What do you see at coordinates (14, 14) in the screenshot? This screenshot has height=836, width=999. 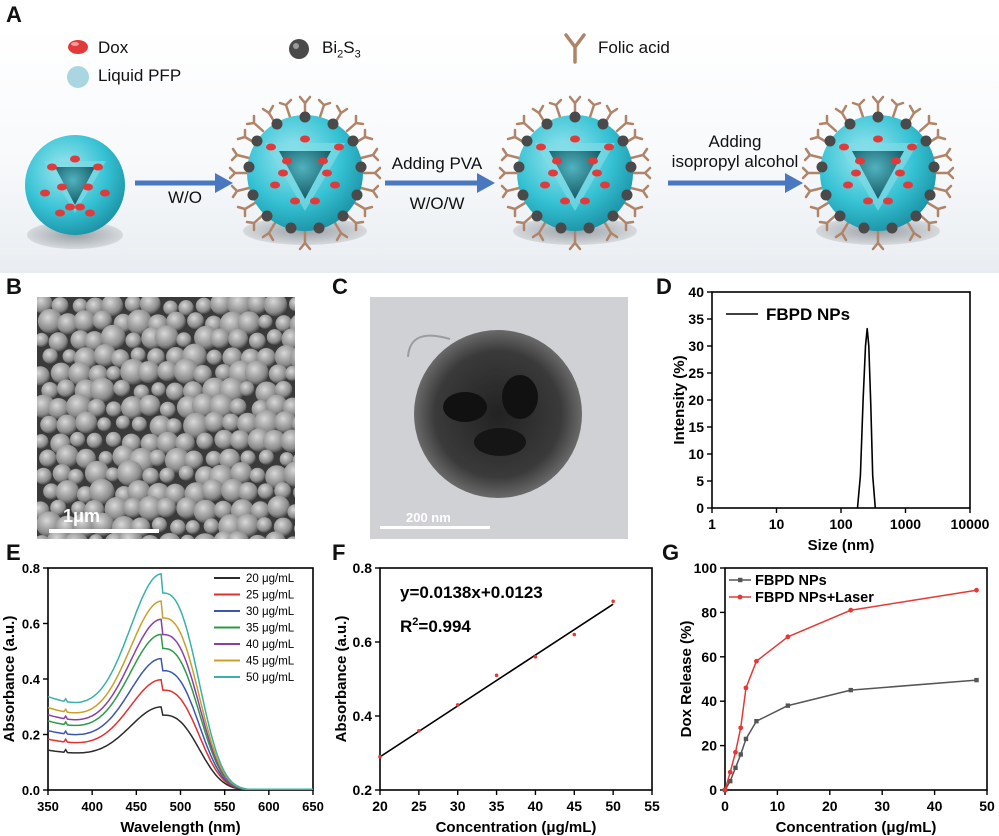 I see `panel-letter-a: A` at bounding box center [14, 14].